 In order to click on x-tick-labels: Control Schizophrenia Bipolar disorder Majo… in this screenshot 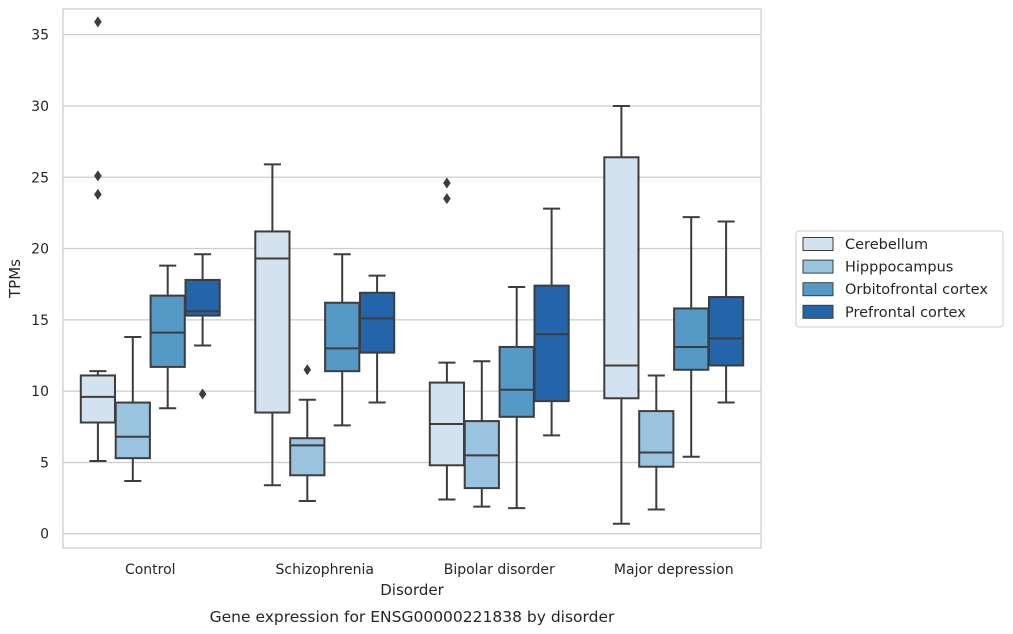, I will do `click(429, 570)`.